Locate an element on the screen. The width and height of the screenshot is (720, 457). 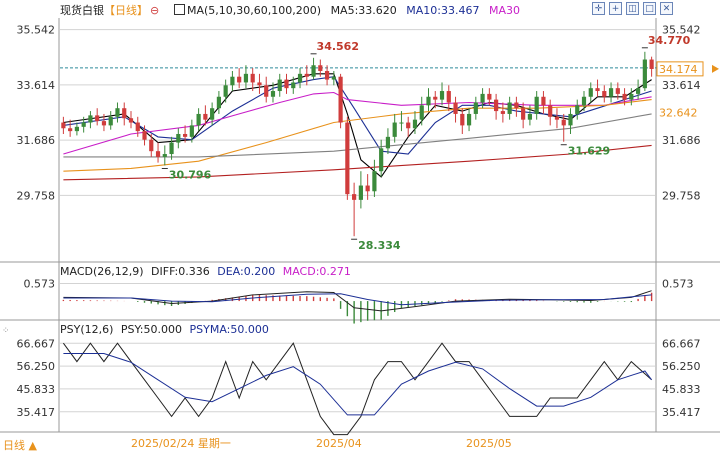
header-bar: 现货白银【日线】 ⊖ is located at coordinates (109, 10).